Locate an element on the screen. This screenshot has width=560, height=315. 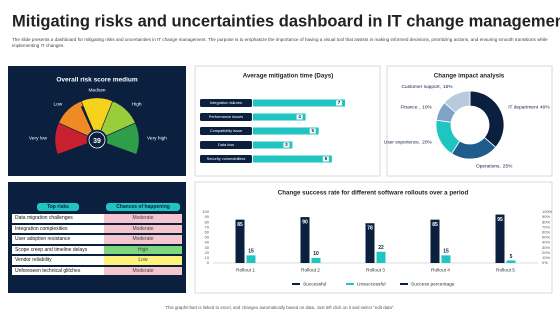
bar-value-label: 90 is located at coordinates (305, 222).